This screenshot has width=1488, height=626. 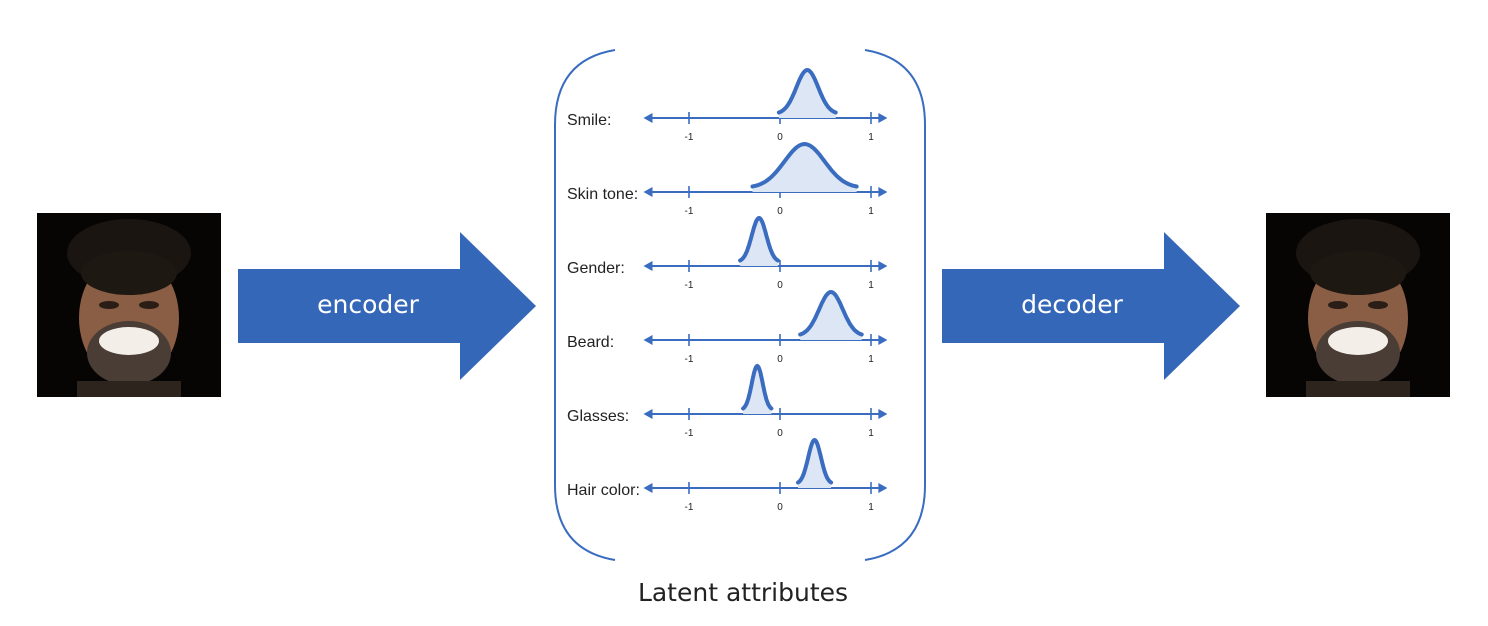 I want to click on attribute-label: Smile:, so click(x=589, y=120).